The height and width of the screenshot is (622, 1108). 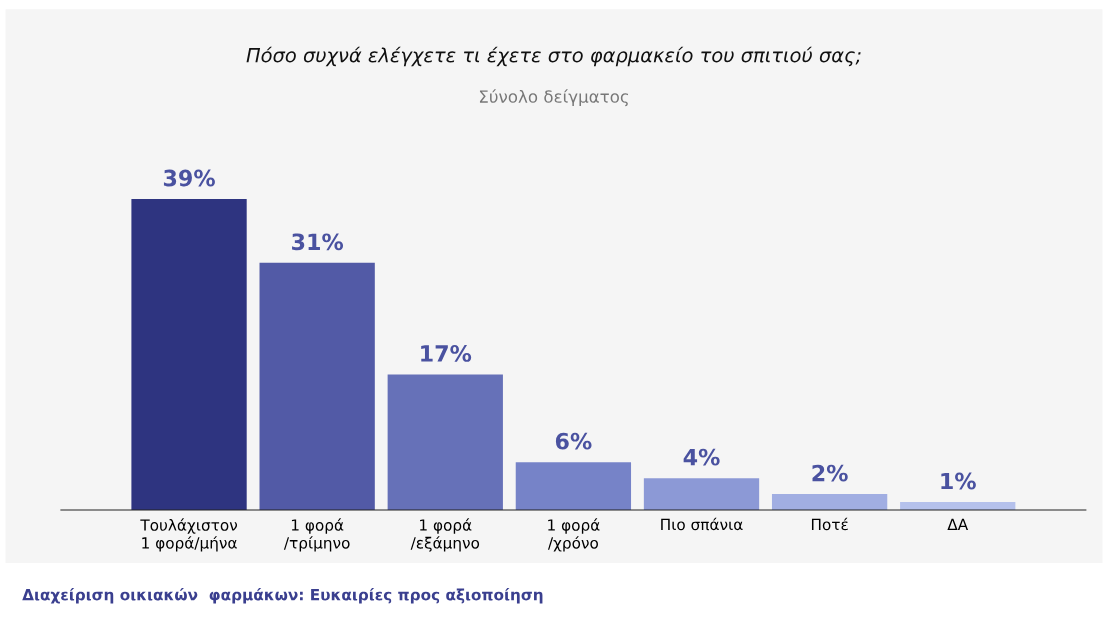 What do you see at coordinates (958, 524) in the screenshot?
I see `x-tick-label: ΔΑ` at bounding box center [958, 524].